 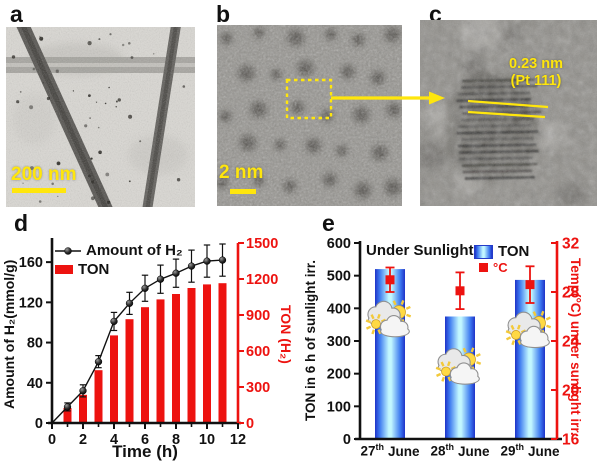 I want to click on tem-image-nanorods: 200 nm, so click(x=100, y=117).